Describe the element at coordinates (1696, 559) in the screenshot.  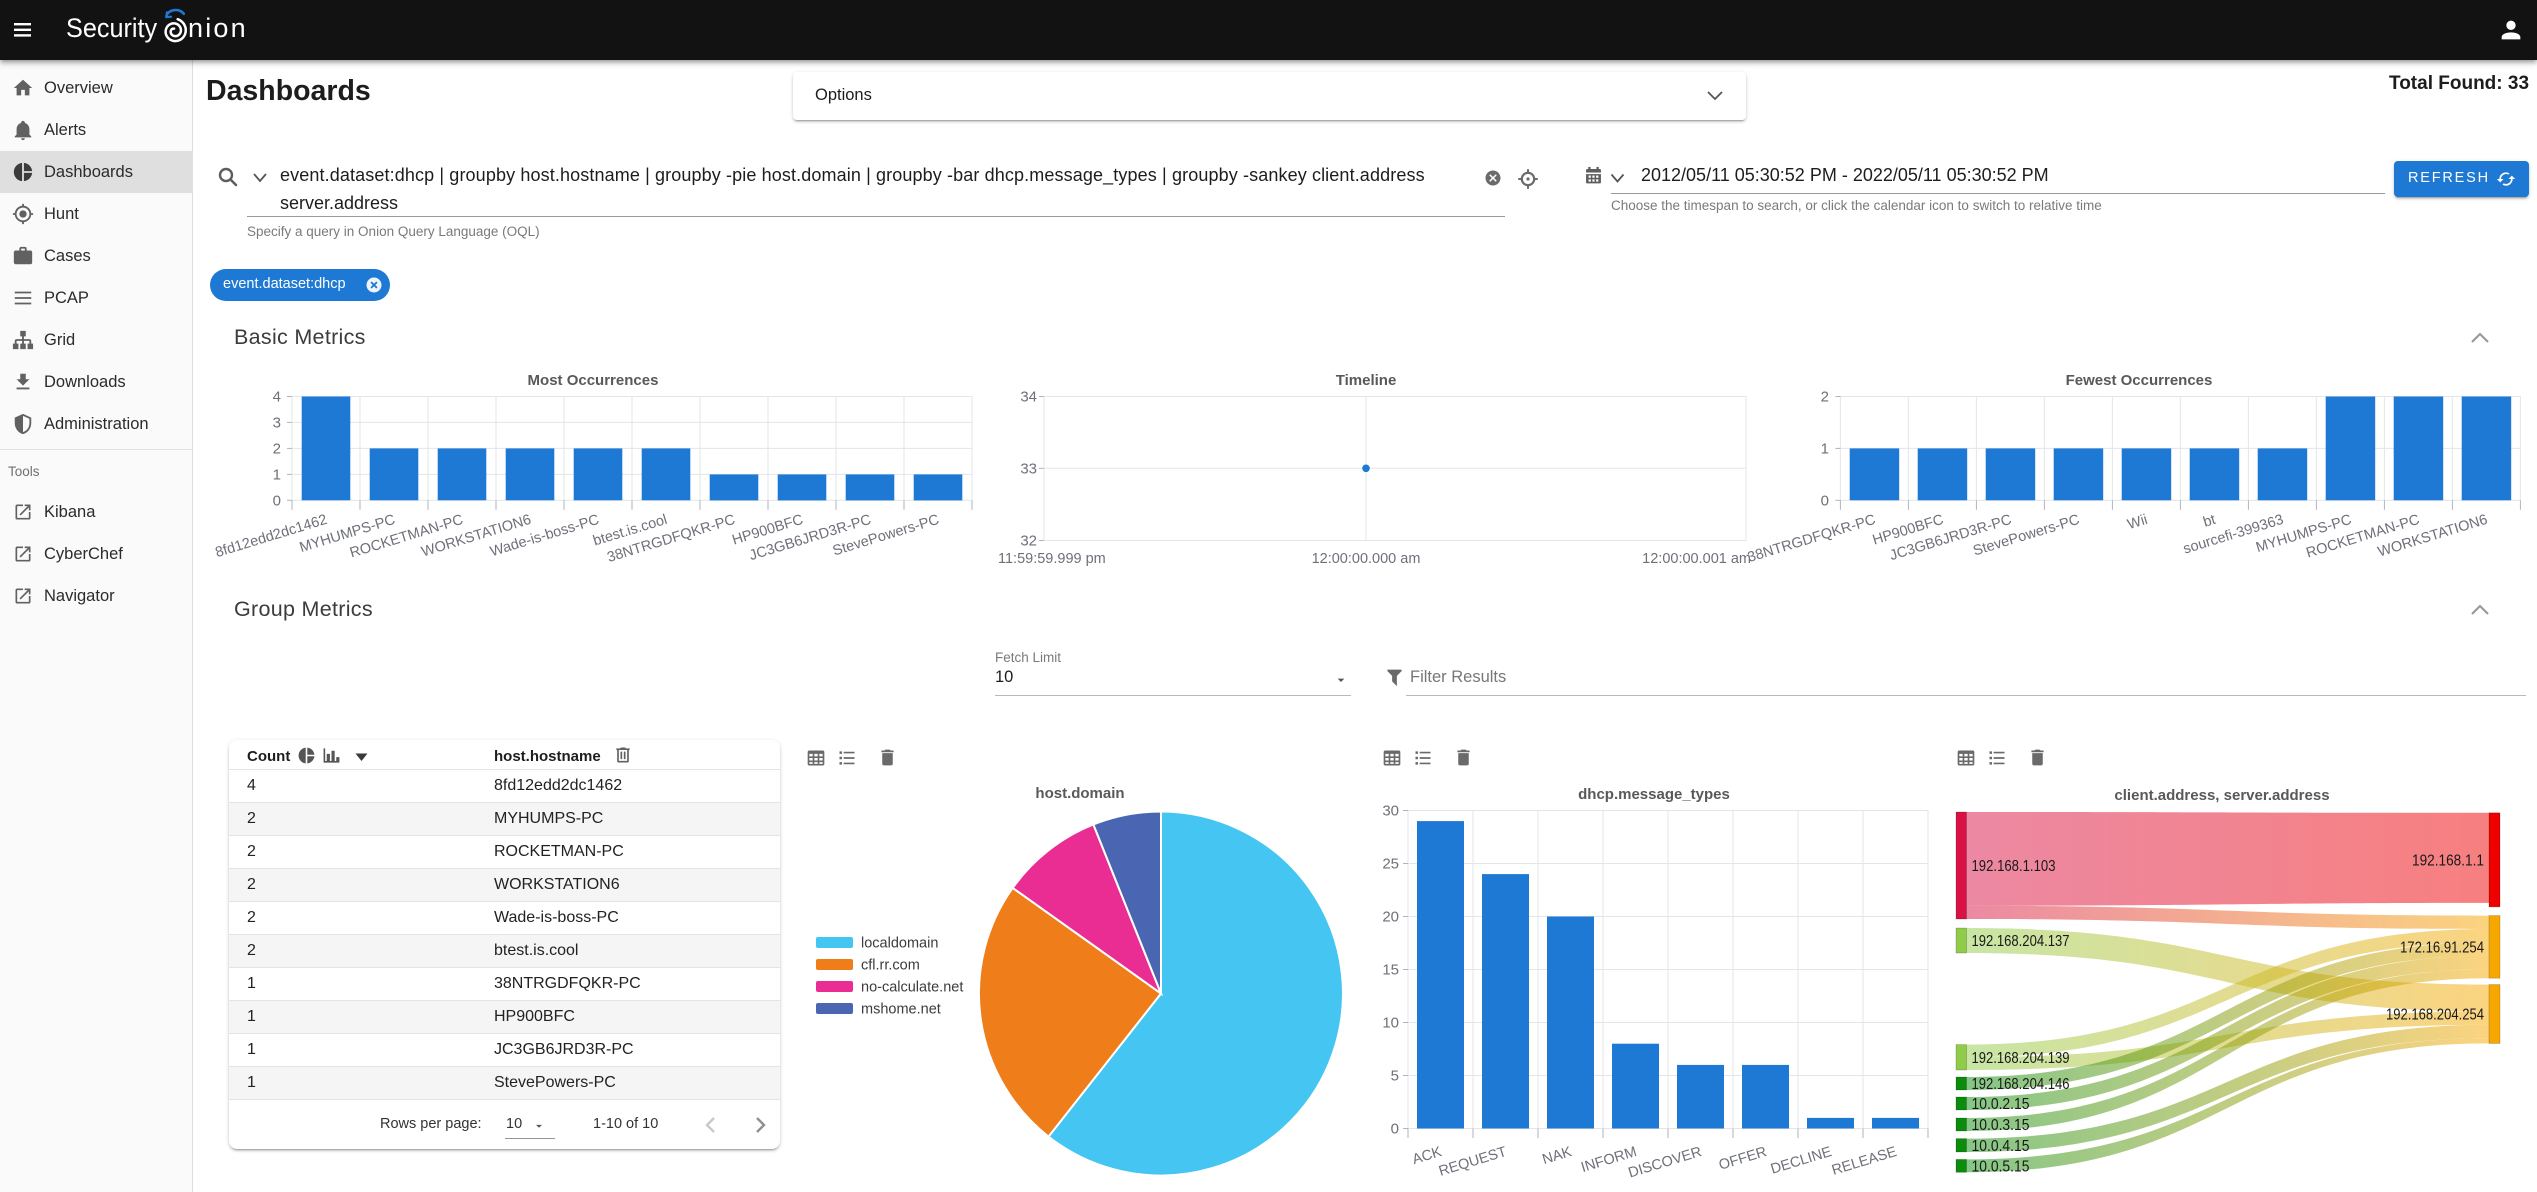
I see `svg-text: 12:00:00.001 am` at that location.